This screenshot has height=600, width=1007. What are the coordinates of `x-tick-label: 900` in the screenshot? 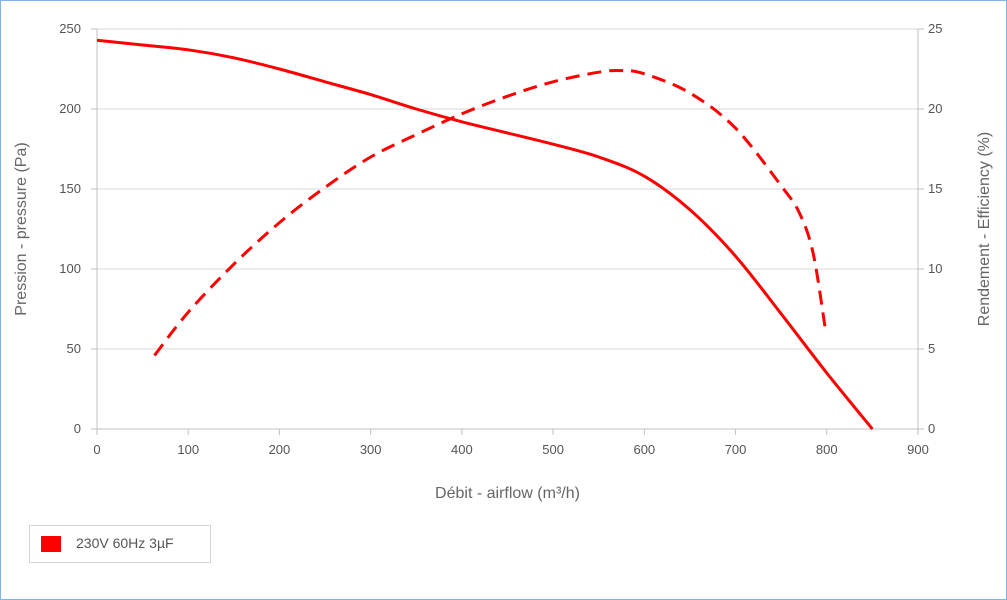 It's located at (918, 449).